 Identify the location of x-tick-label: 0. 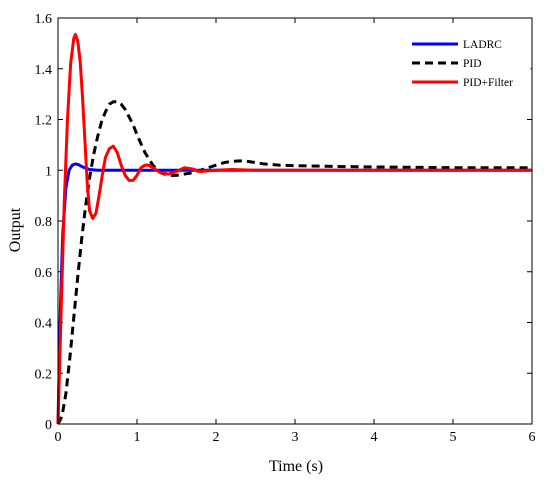
(58, 437).